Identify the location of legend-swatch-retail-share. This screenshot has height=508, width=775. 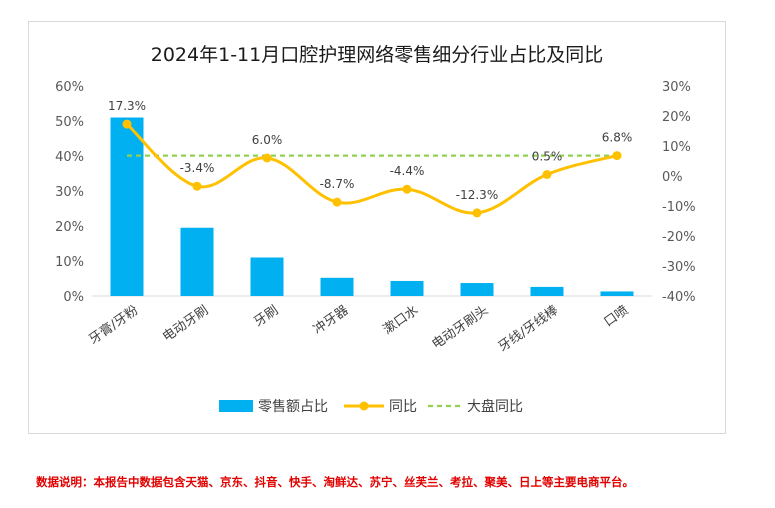
(236, 406).